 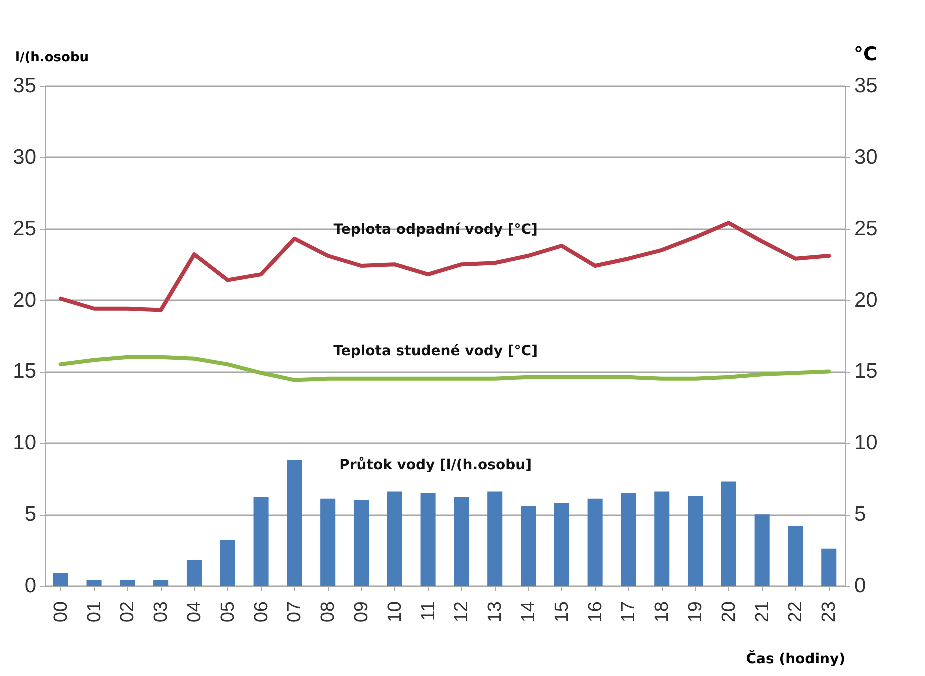 I want to click on y2-tick-label: 20, so click(x=866, y=300).